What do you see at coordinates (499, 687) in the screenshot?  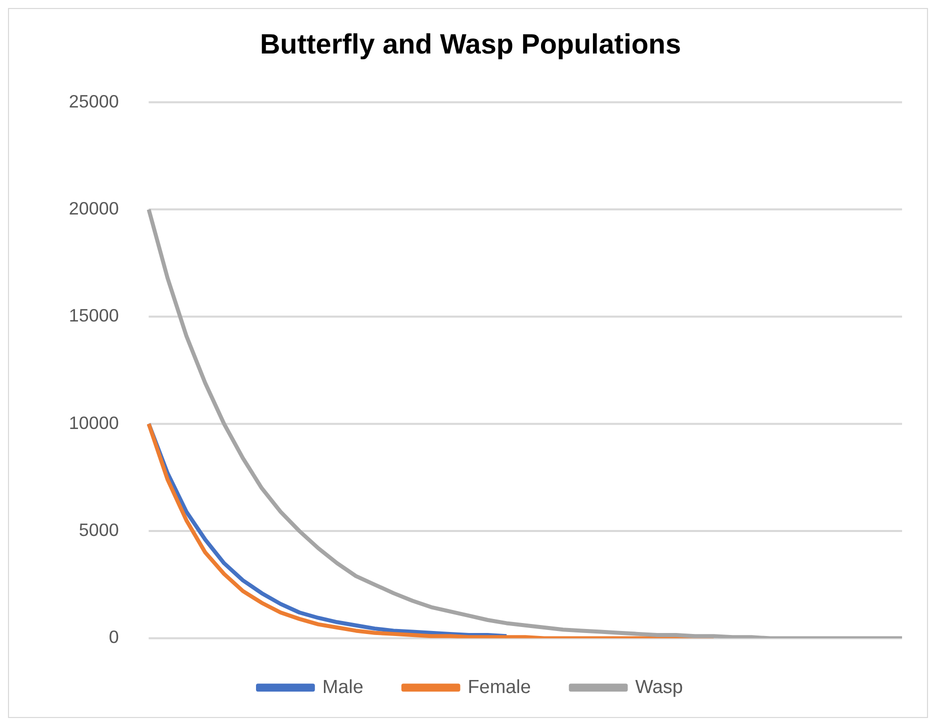 I see `legend-label: Female` at bounding box center [499, 687].